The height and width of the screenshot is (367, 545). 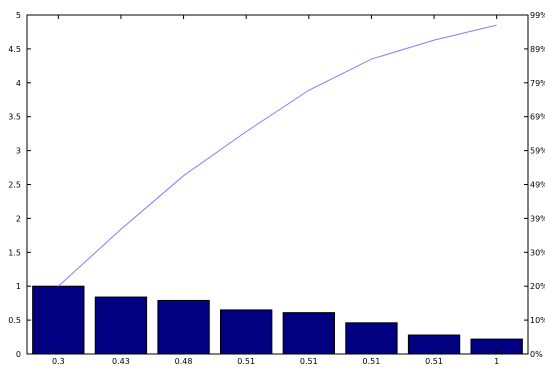 I want to click on y2-tick-label: 39%, so click(x=537, y=218).